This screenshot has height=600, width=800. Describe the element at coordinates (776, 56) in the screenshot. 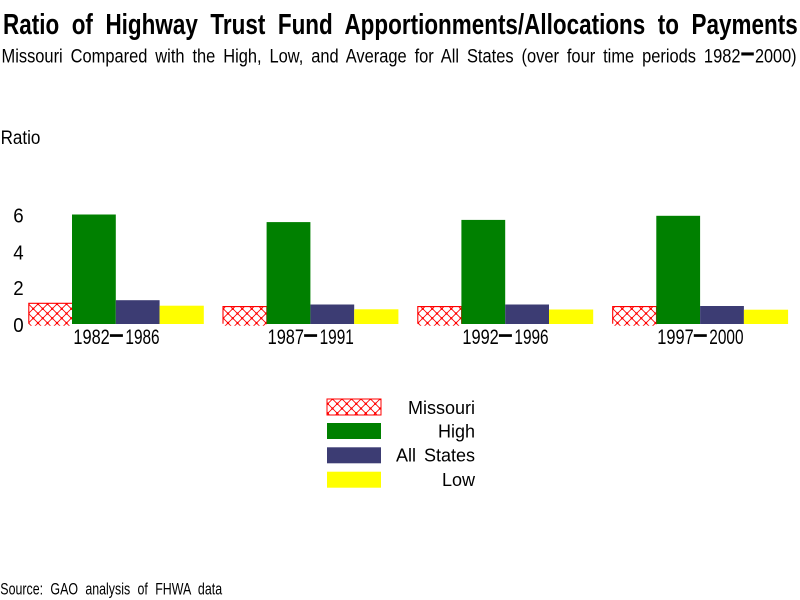

I see `svg-text: 2000)` at that location.